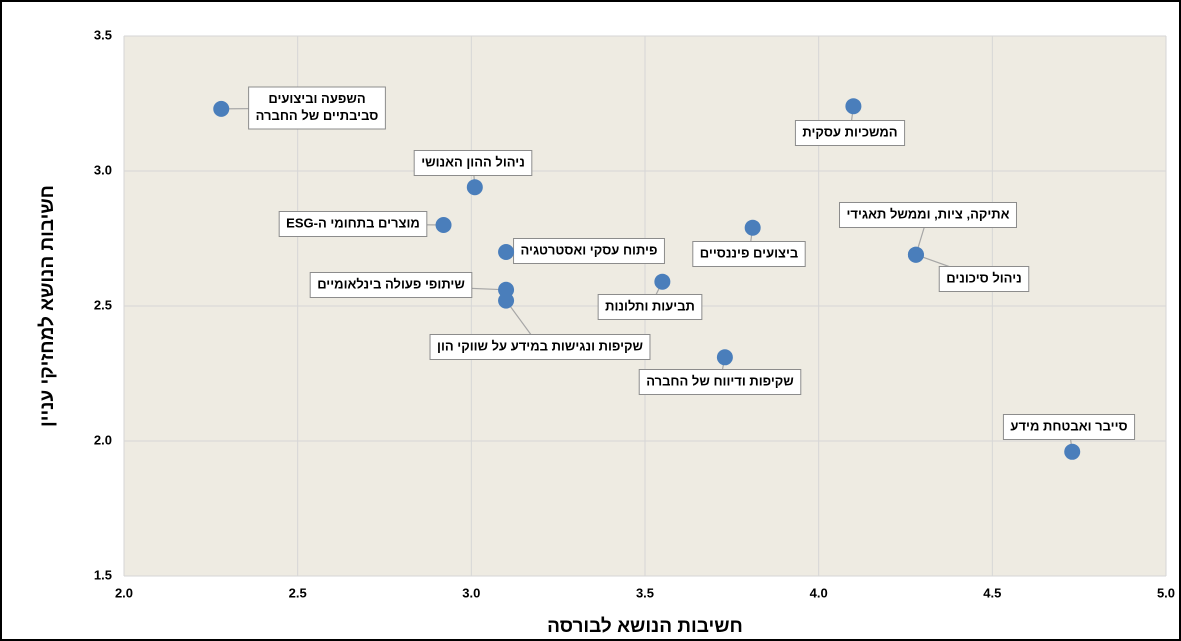 This screenshot has height=641, width=1181. What do you see at coordinates (317, 115) in the screenshot?
I see `point-label: סביבתיים של החברה` at bounding box center [317, 115].